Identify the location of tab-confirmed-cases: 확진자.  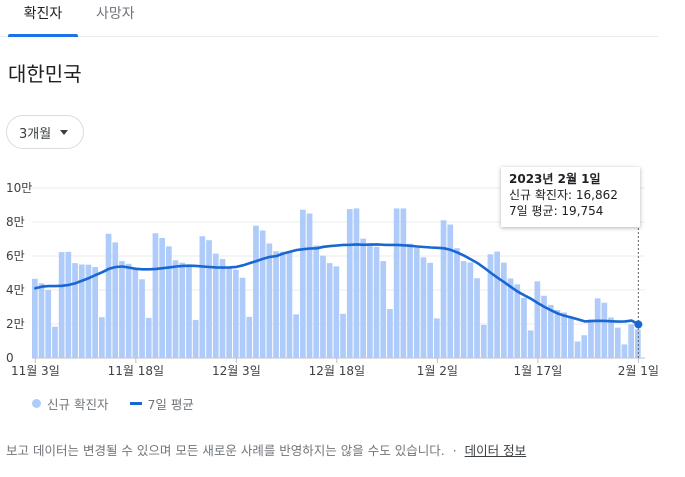
(43, 18).